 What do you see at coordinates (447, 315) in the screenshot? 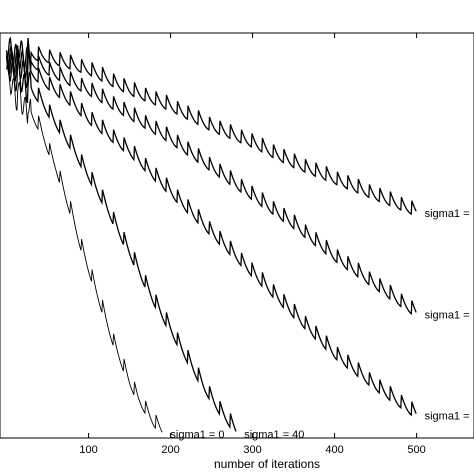
I see `series-annotation-3: sigma1 =` at bounding box center [447, 315].